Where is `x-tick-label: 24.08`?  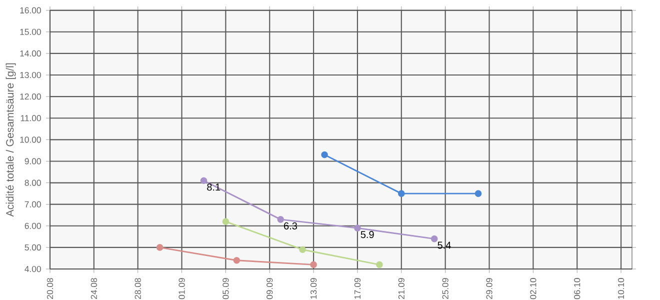
x-tick-label: 24.08 is located at coordinates (93, 288).